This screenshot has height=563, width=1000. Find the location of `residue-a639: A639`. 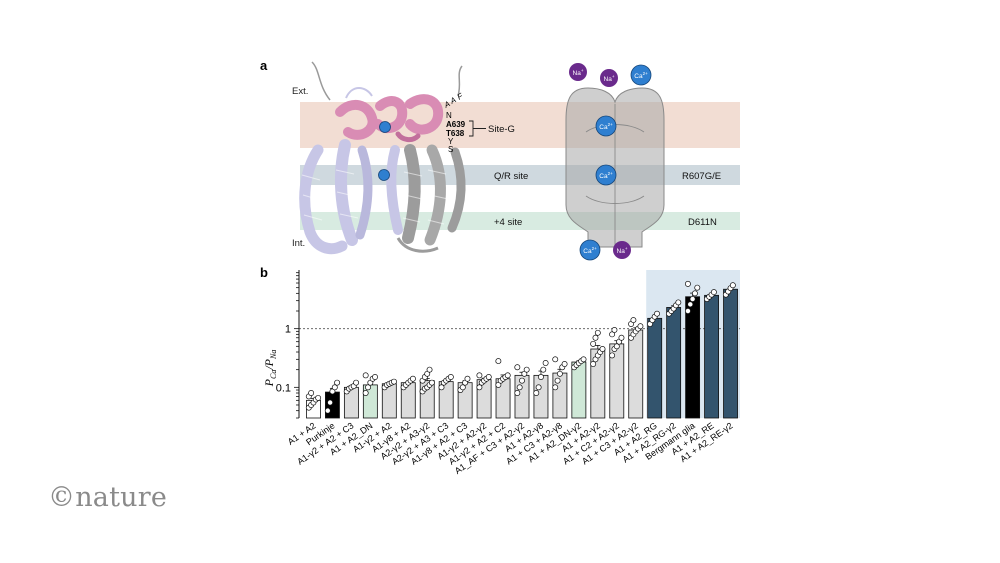

residue-a639: A639 is located at coordinates (456, 124).